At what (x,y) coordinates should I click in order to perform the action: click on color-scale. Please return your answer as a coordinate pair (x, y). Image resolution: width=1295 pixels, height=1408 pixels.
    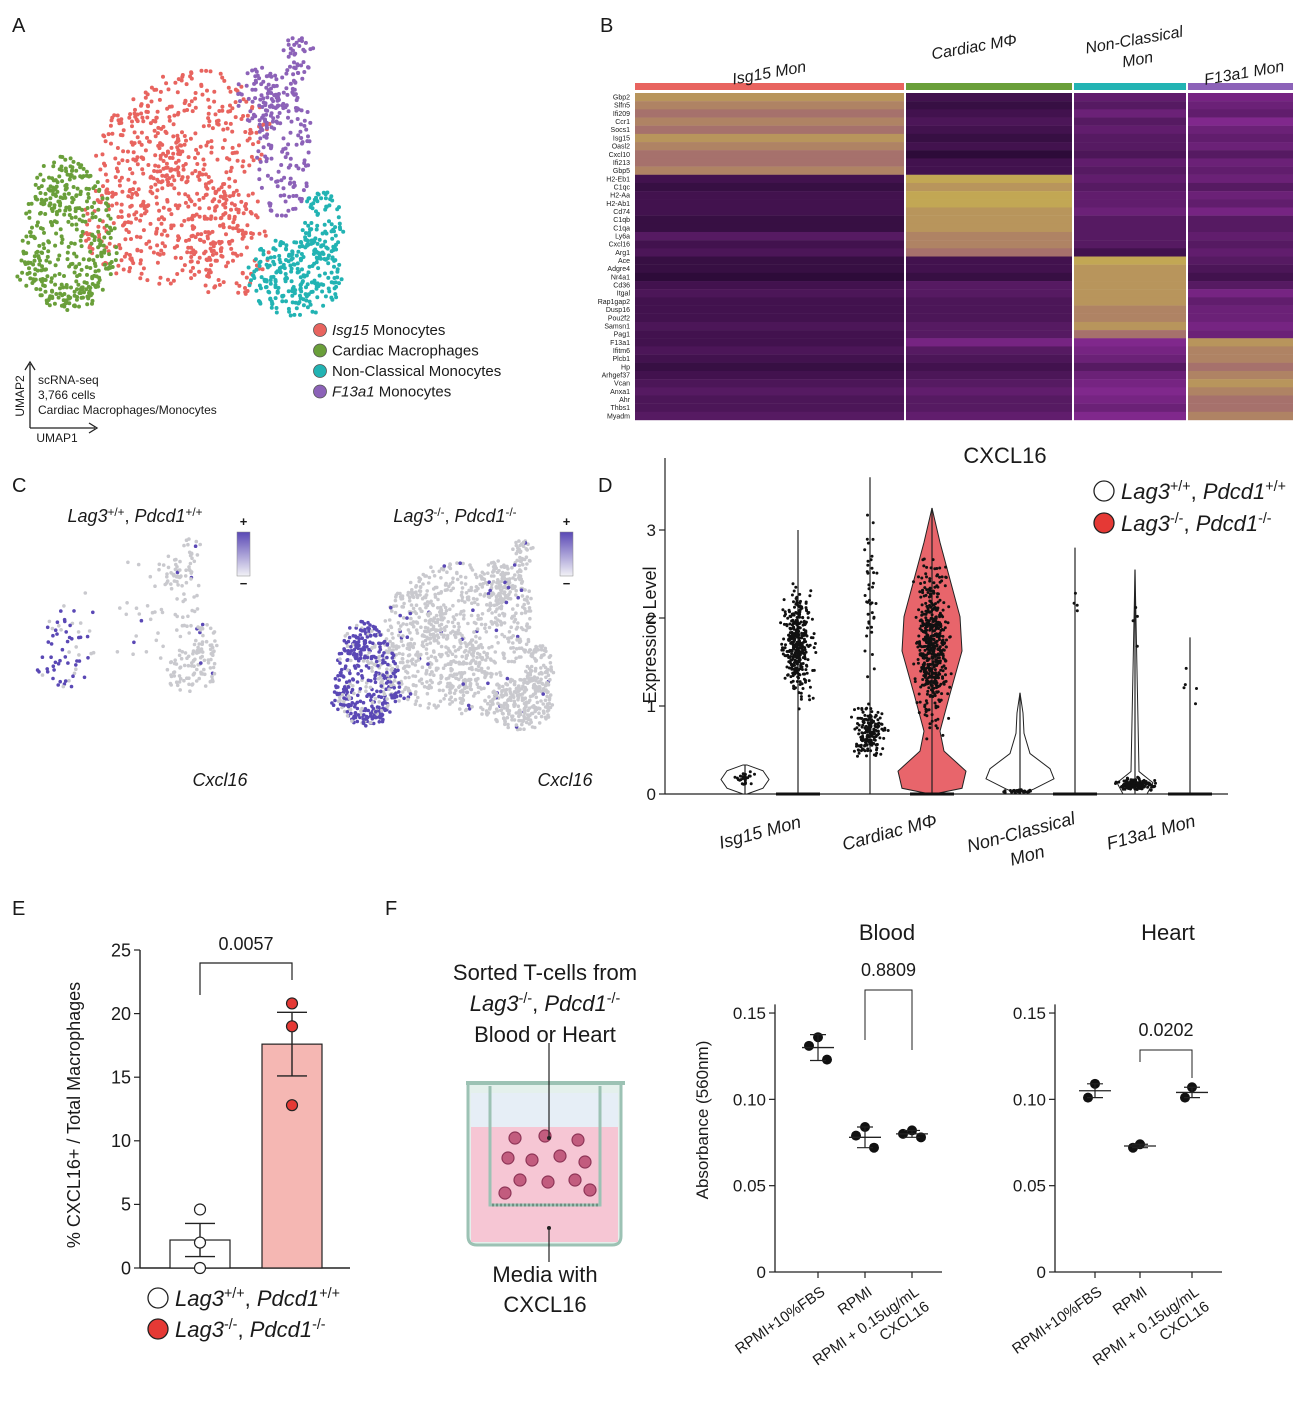
    Looking at the image, I should click on (243, 554).